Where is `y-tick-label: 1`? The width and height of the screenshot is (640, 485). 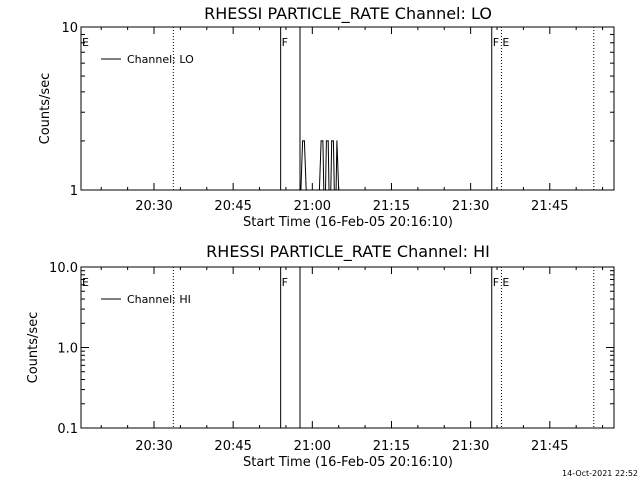 y-tick-label: 1 is located at coordinates (74, 191).